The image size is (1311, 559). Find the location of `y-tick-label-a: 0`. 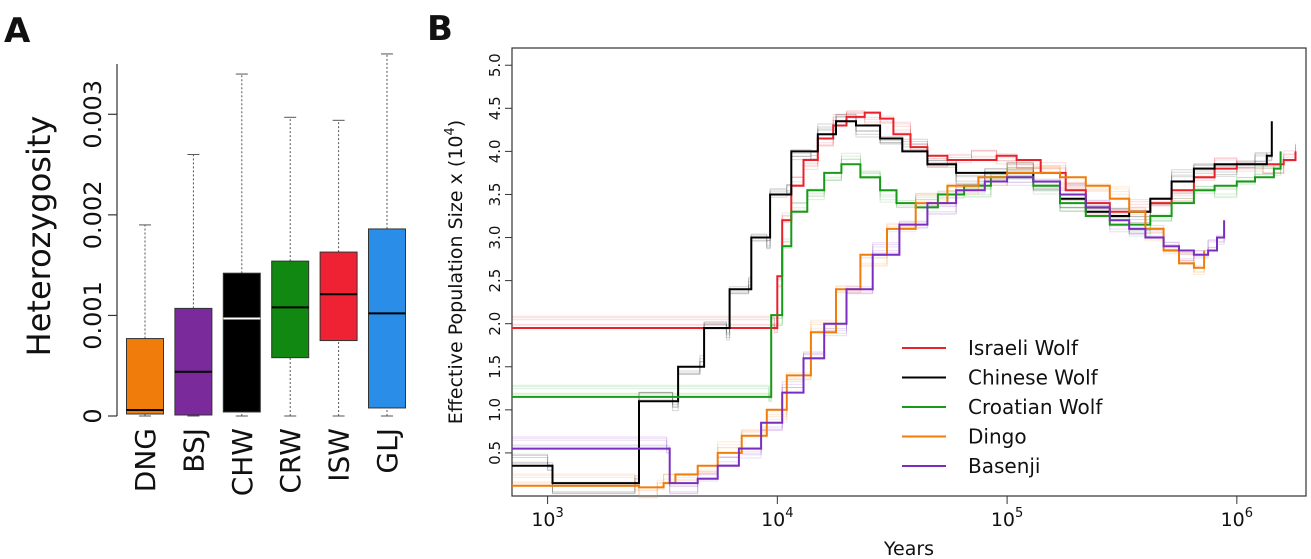

y-tick-label-a: 0 is located at coordinates (93, 415).